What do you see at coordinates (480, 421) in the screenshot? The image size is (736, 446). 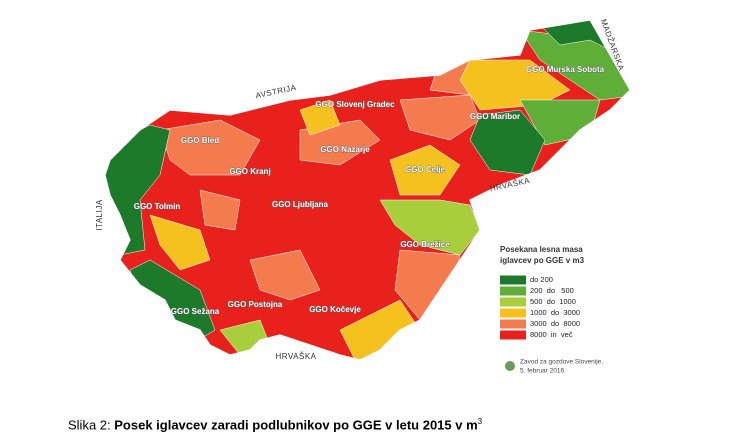 I see `caption-sup: 3` at bounding box center [480, 421].